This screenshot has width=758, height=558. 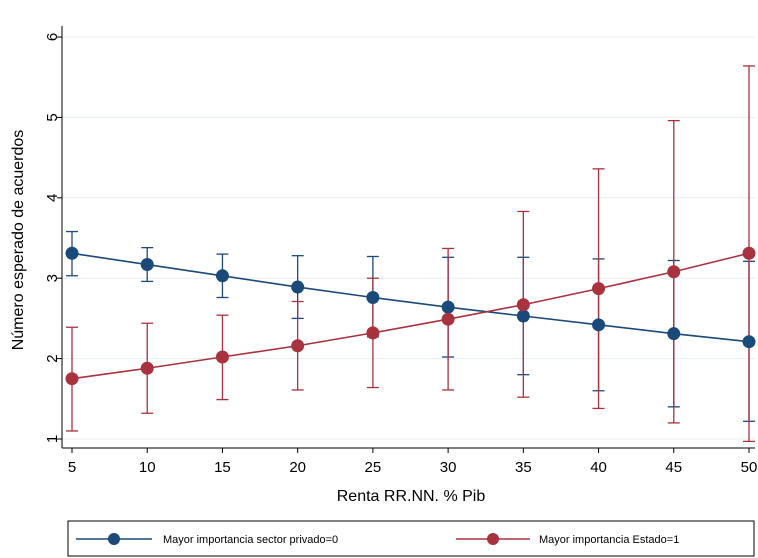 What do you see at coordinates (52, 278) in the screenshot?
I see `y-tick-label-3: 3` at bounding box center [52, 278].